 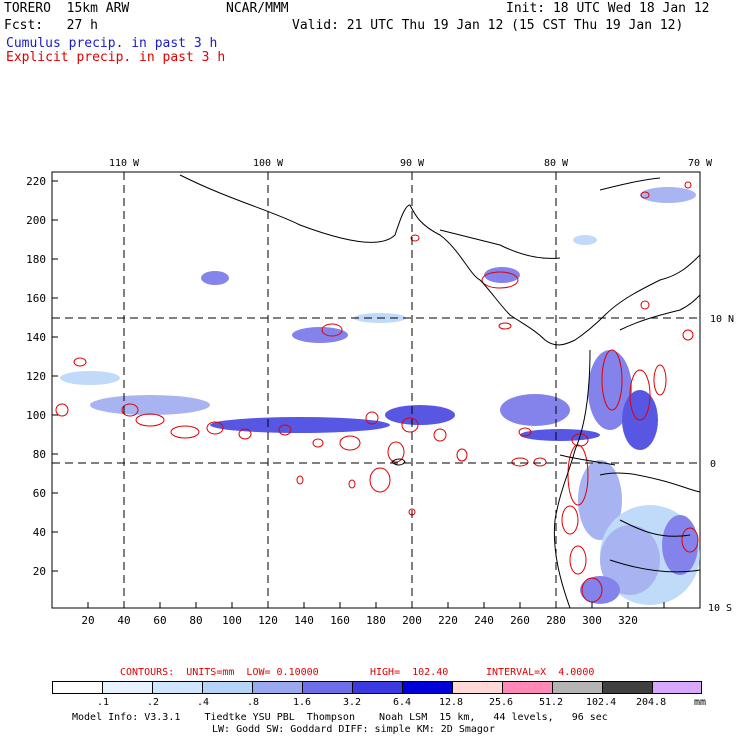 What do you see at coordinates (402, 702) in the screenshot?
I see `legend-value: 6.4` at bounding box center [402, 702].